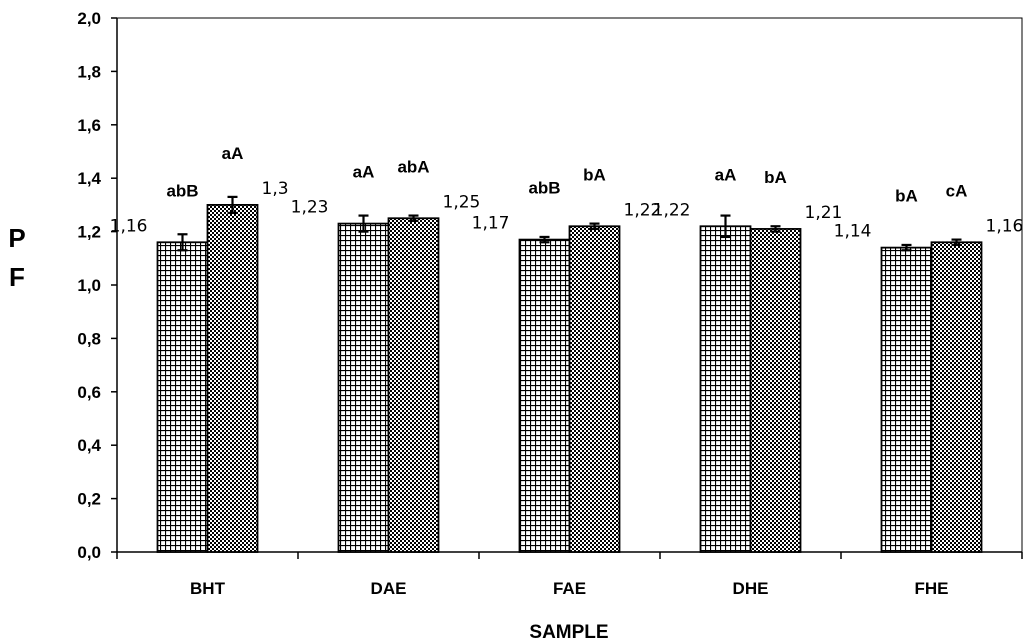 This screenshot has width=1024, height=644. I want to click on y-tick-label: 1,8, so click(89, 71).